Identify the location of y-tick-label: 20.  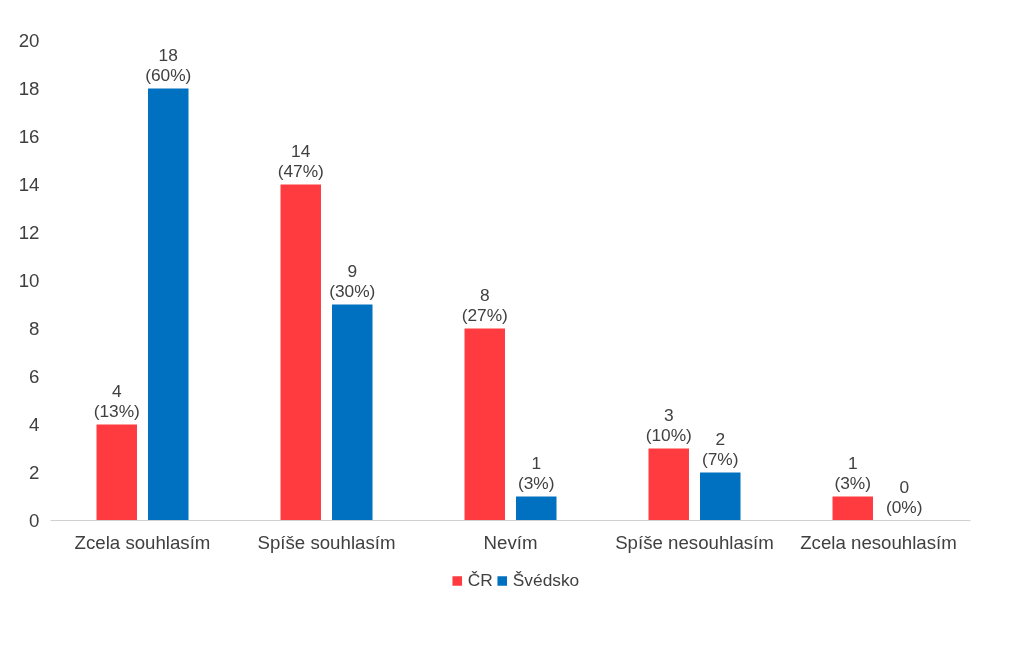
(29, 40).